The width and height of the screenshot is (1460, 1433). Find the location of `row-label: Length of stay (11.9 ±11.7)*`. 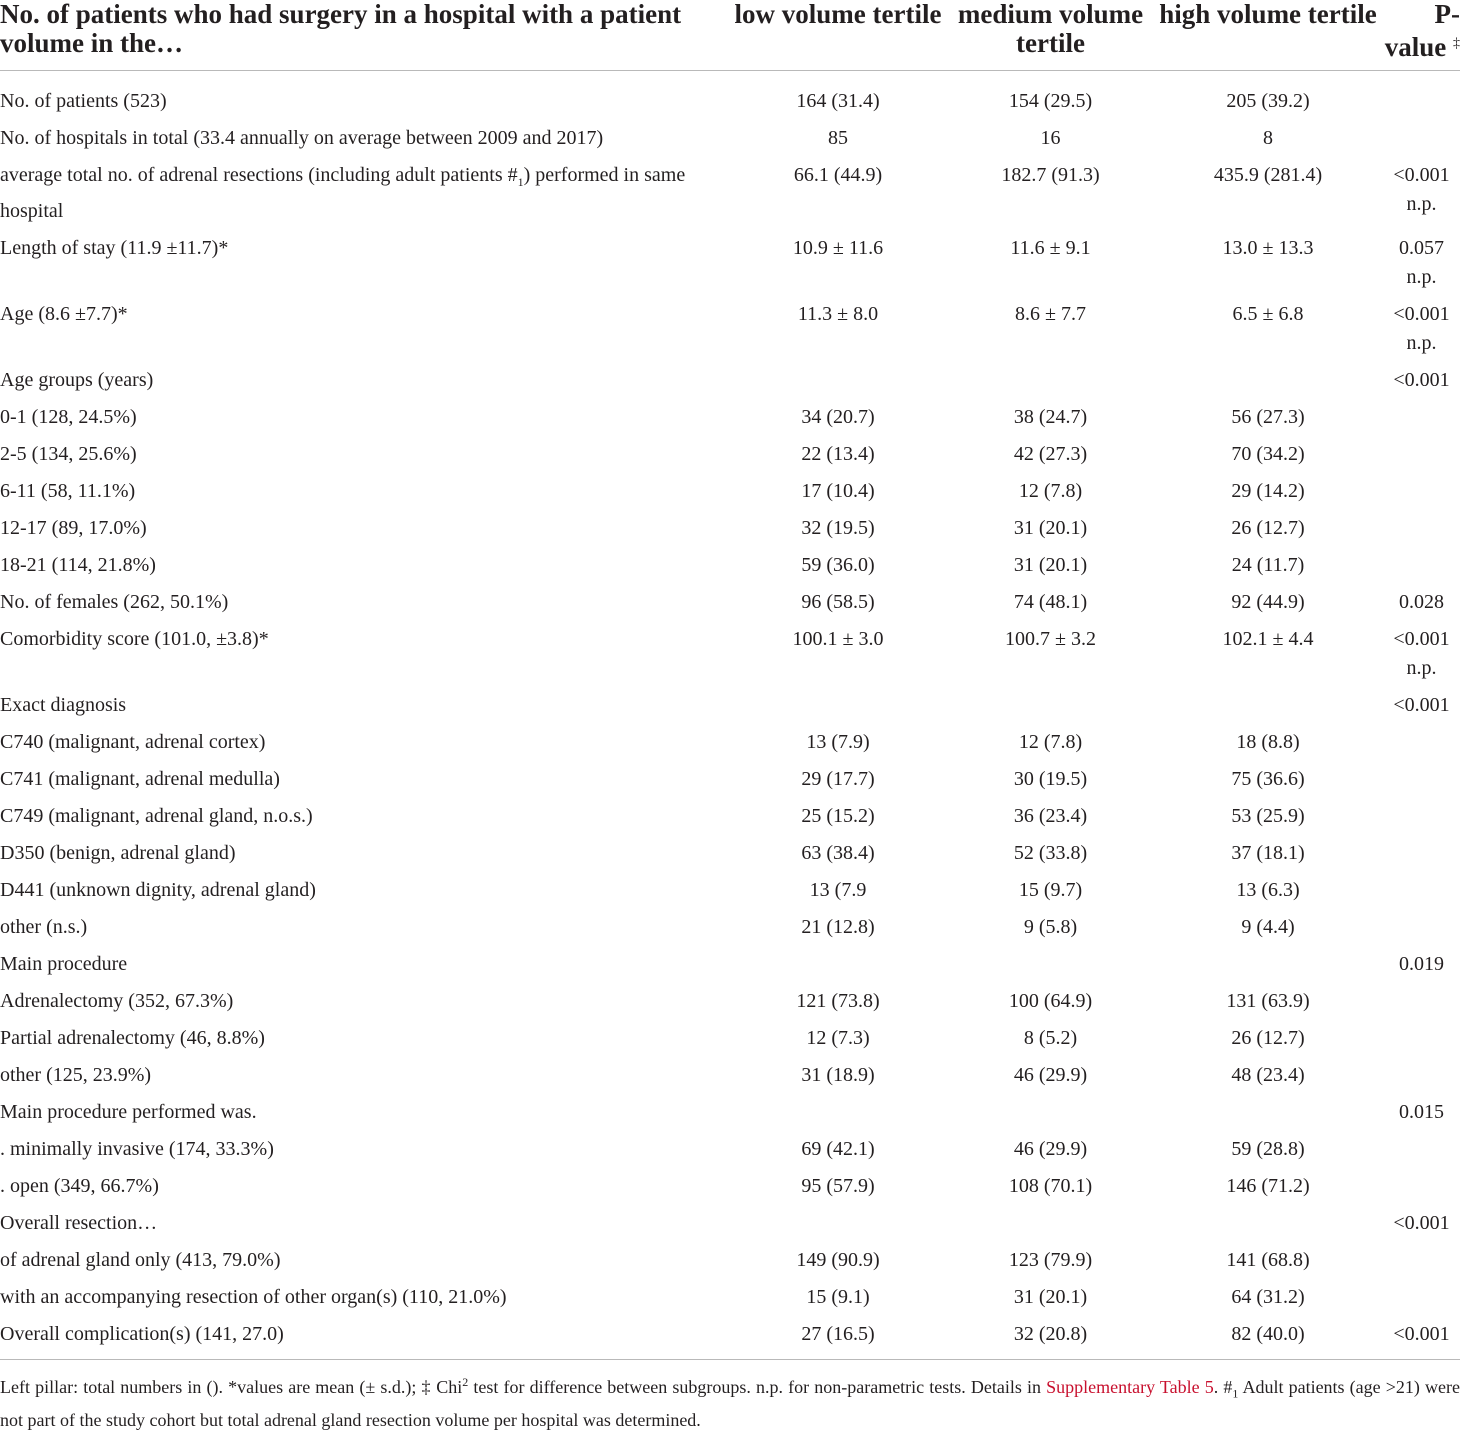

row-label: Length of stay (11.9 ±11.7)* is located at coordinates (114, 248).